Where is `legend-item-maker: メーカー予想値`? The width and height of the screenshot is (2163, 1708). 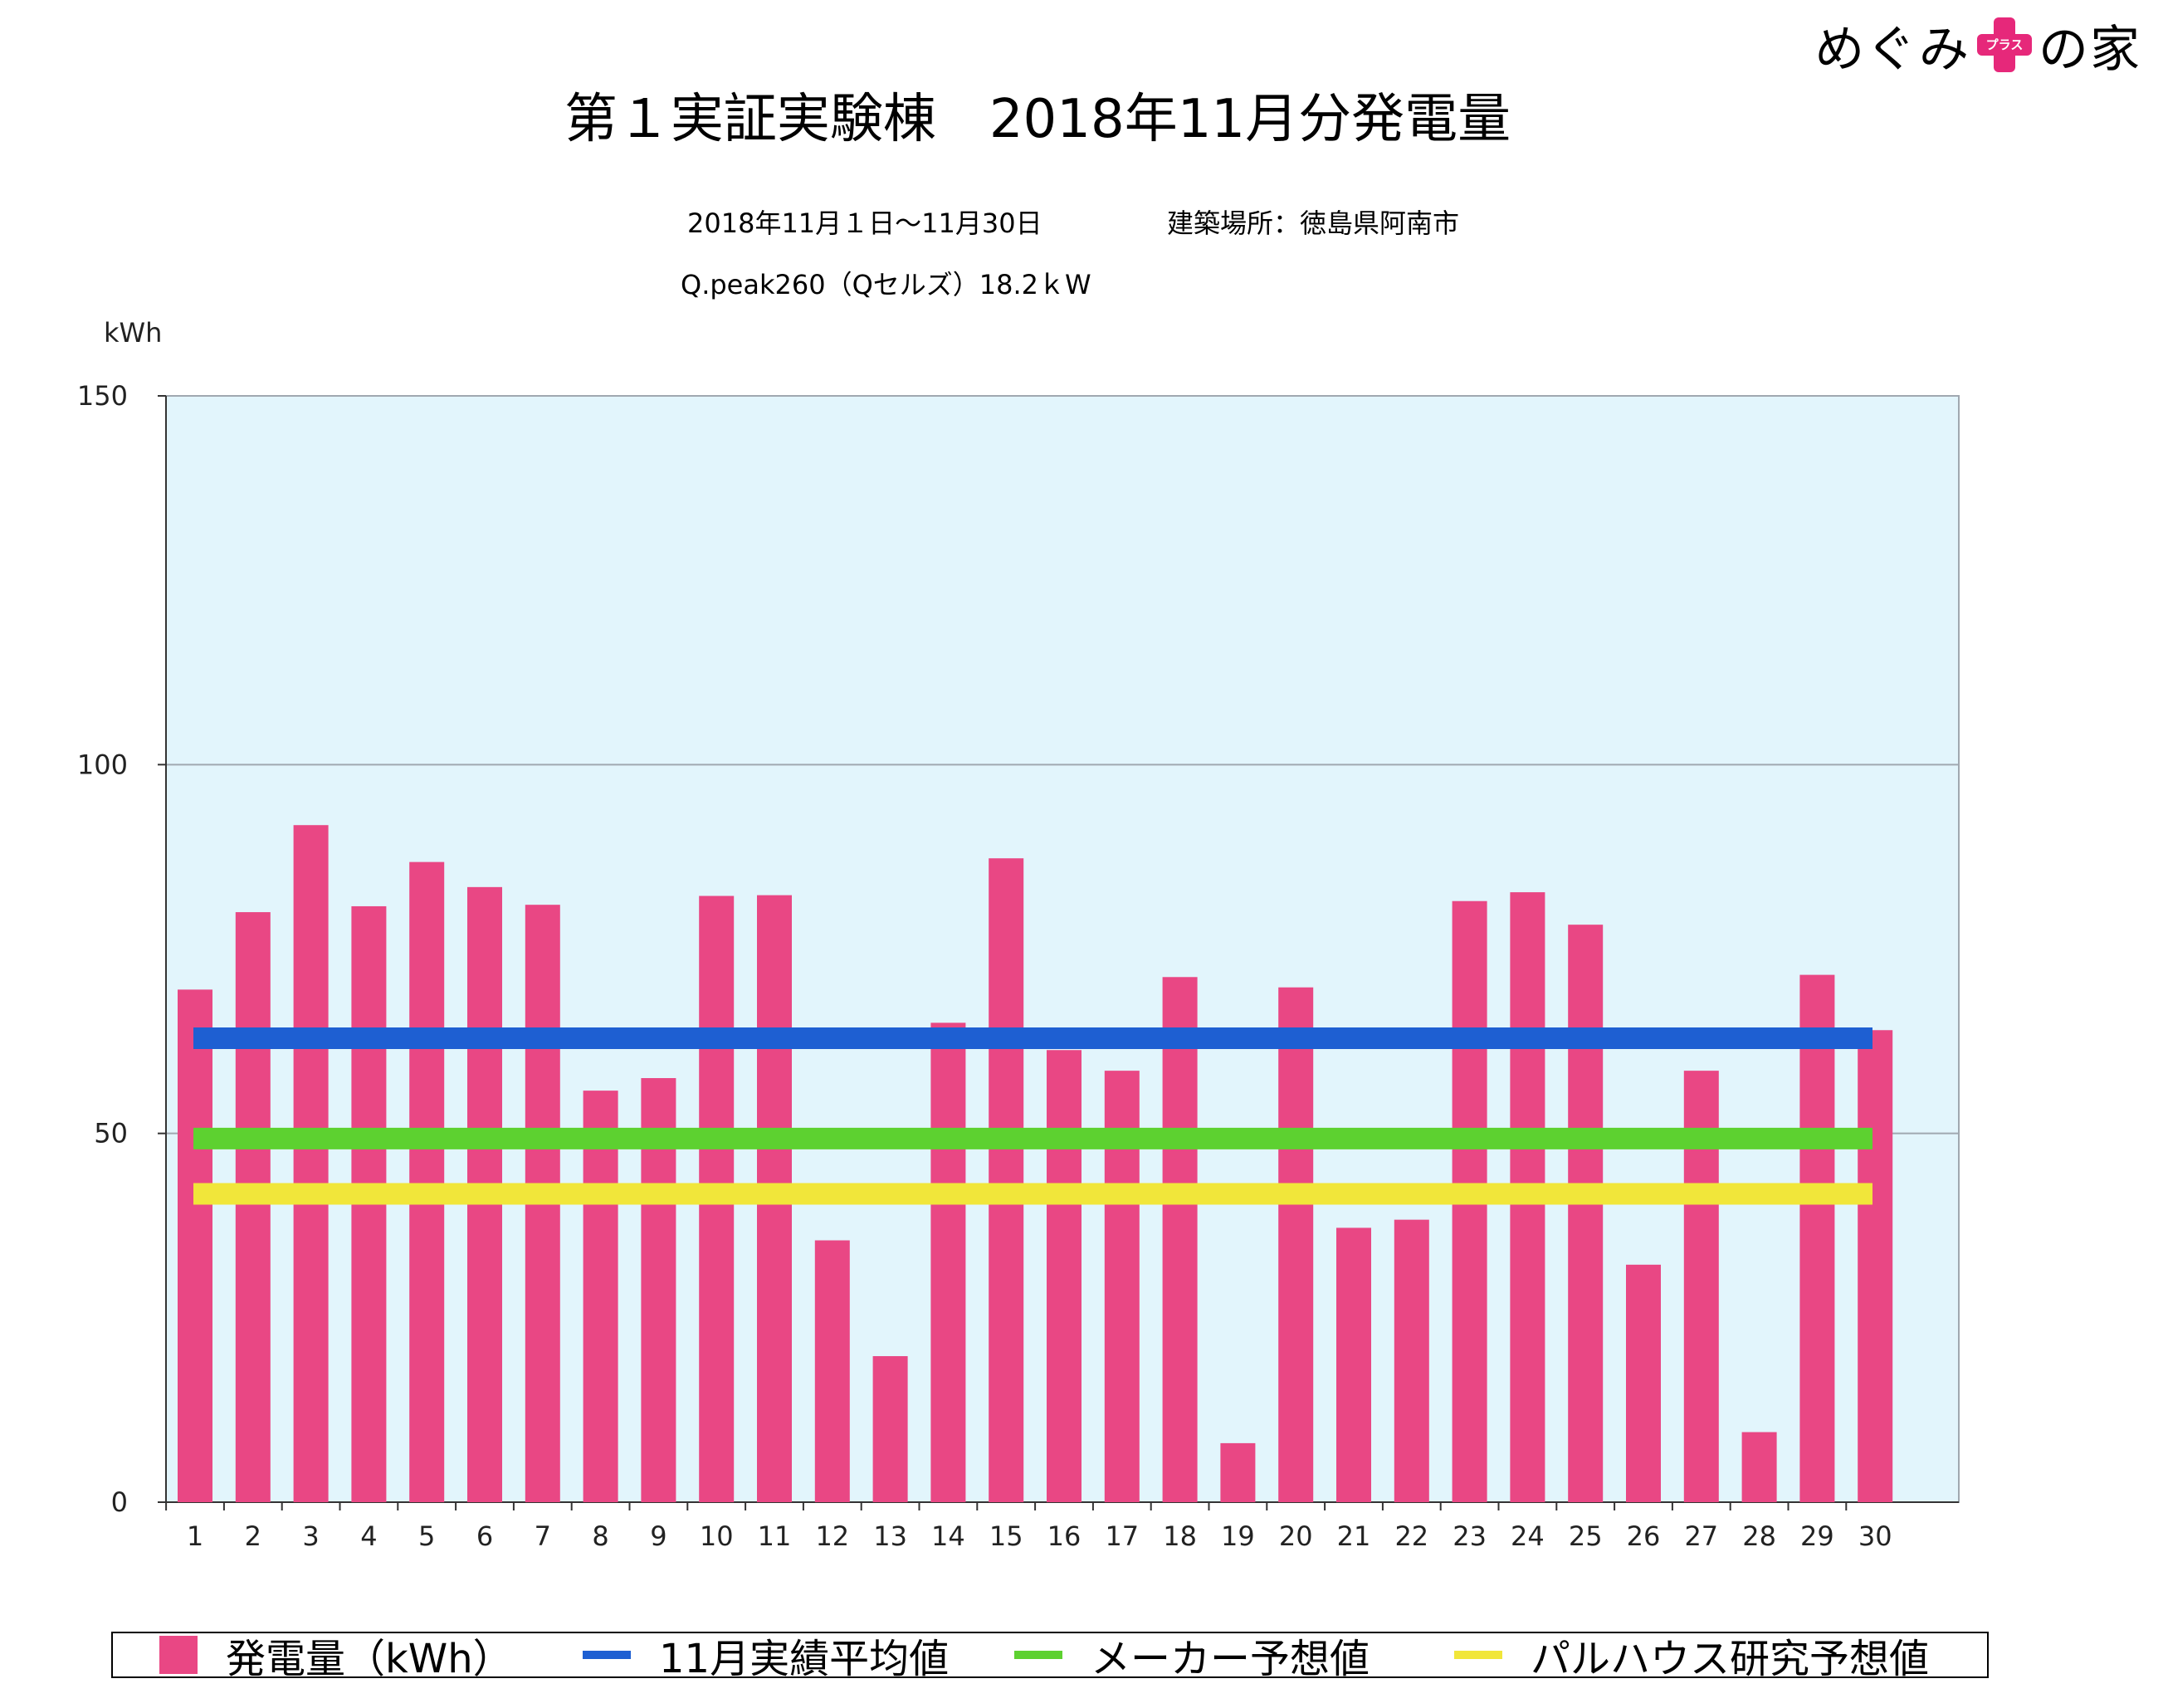
legend-item-maker: メーカー予想値 is located at coordinates (1192, 1657).